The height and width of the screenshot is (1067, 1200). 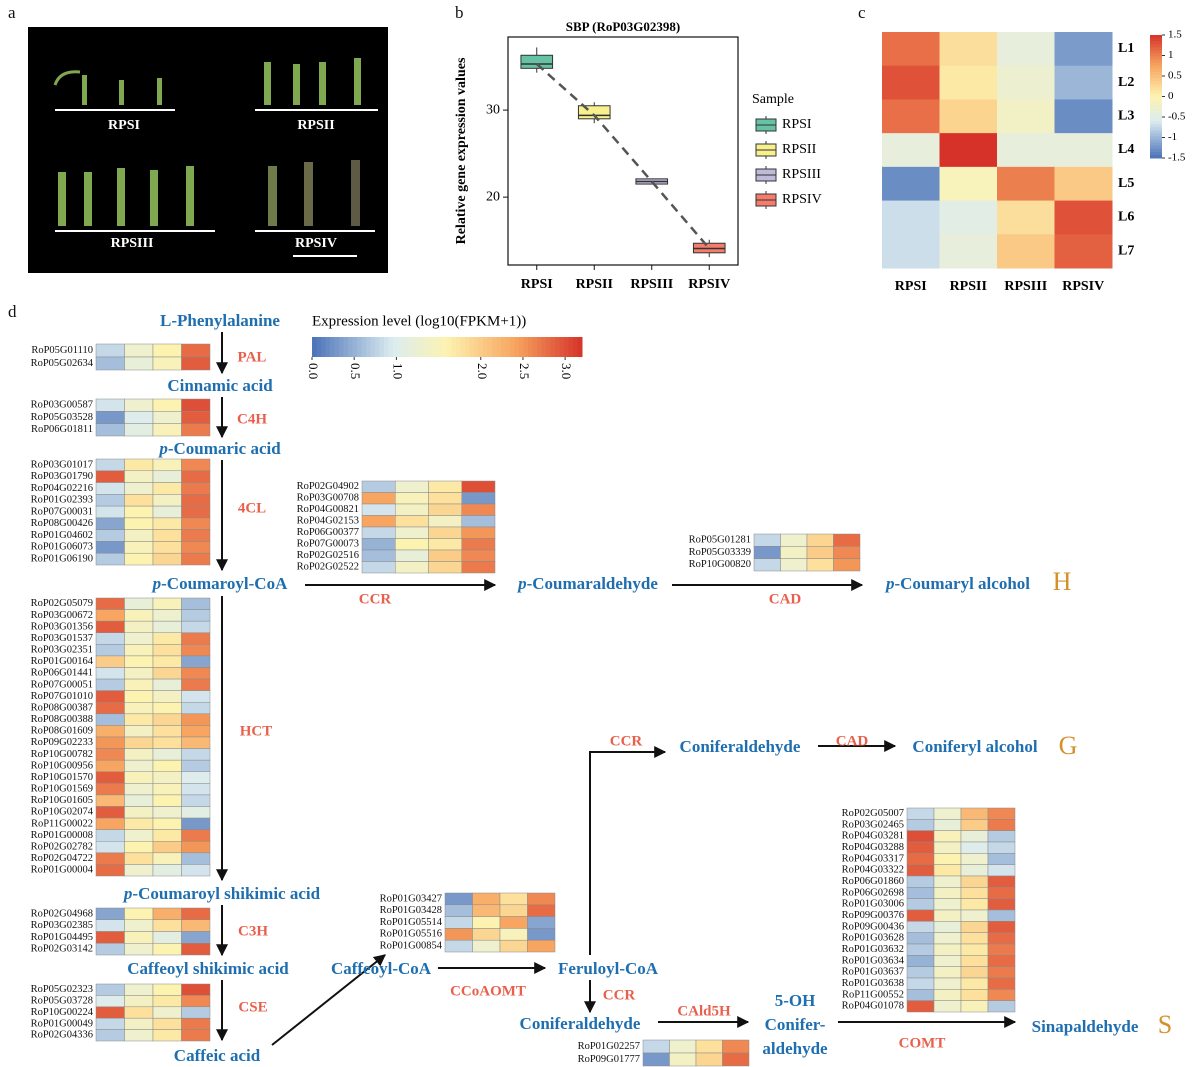 I want to click on compound: Coniferyl alcohol, so click(x=974, y=746).